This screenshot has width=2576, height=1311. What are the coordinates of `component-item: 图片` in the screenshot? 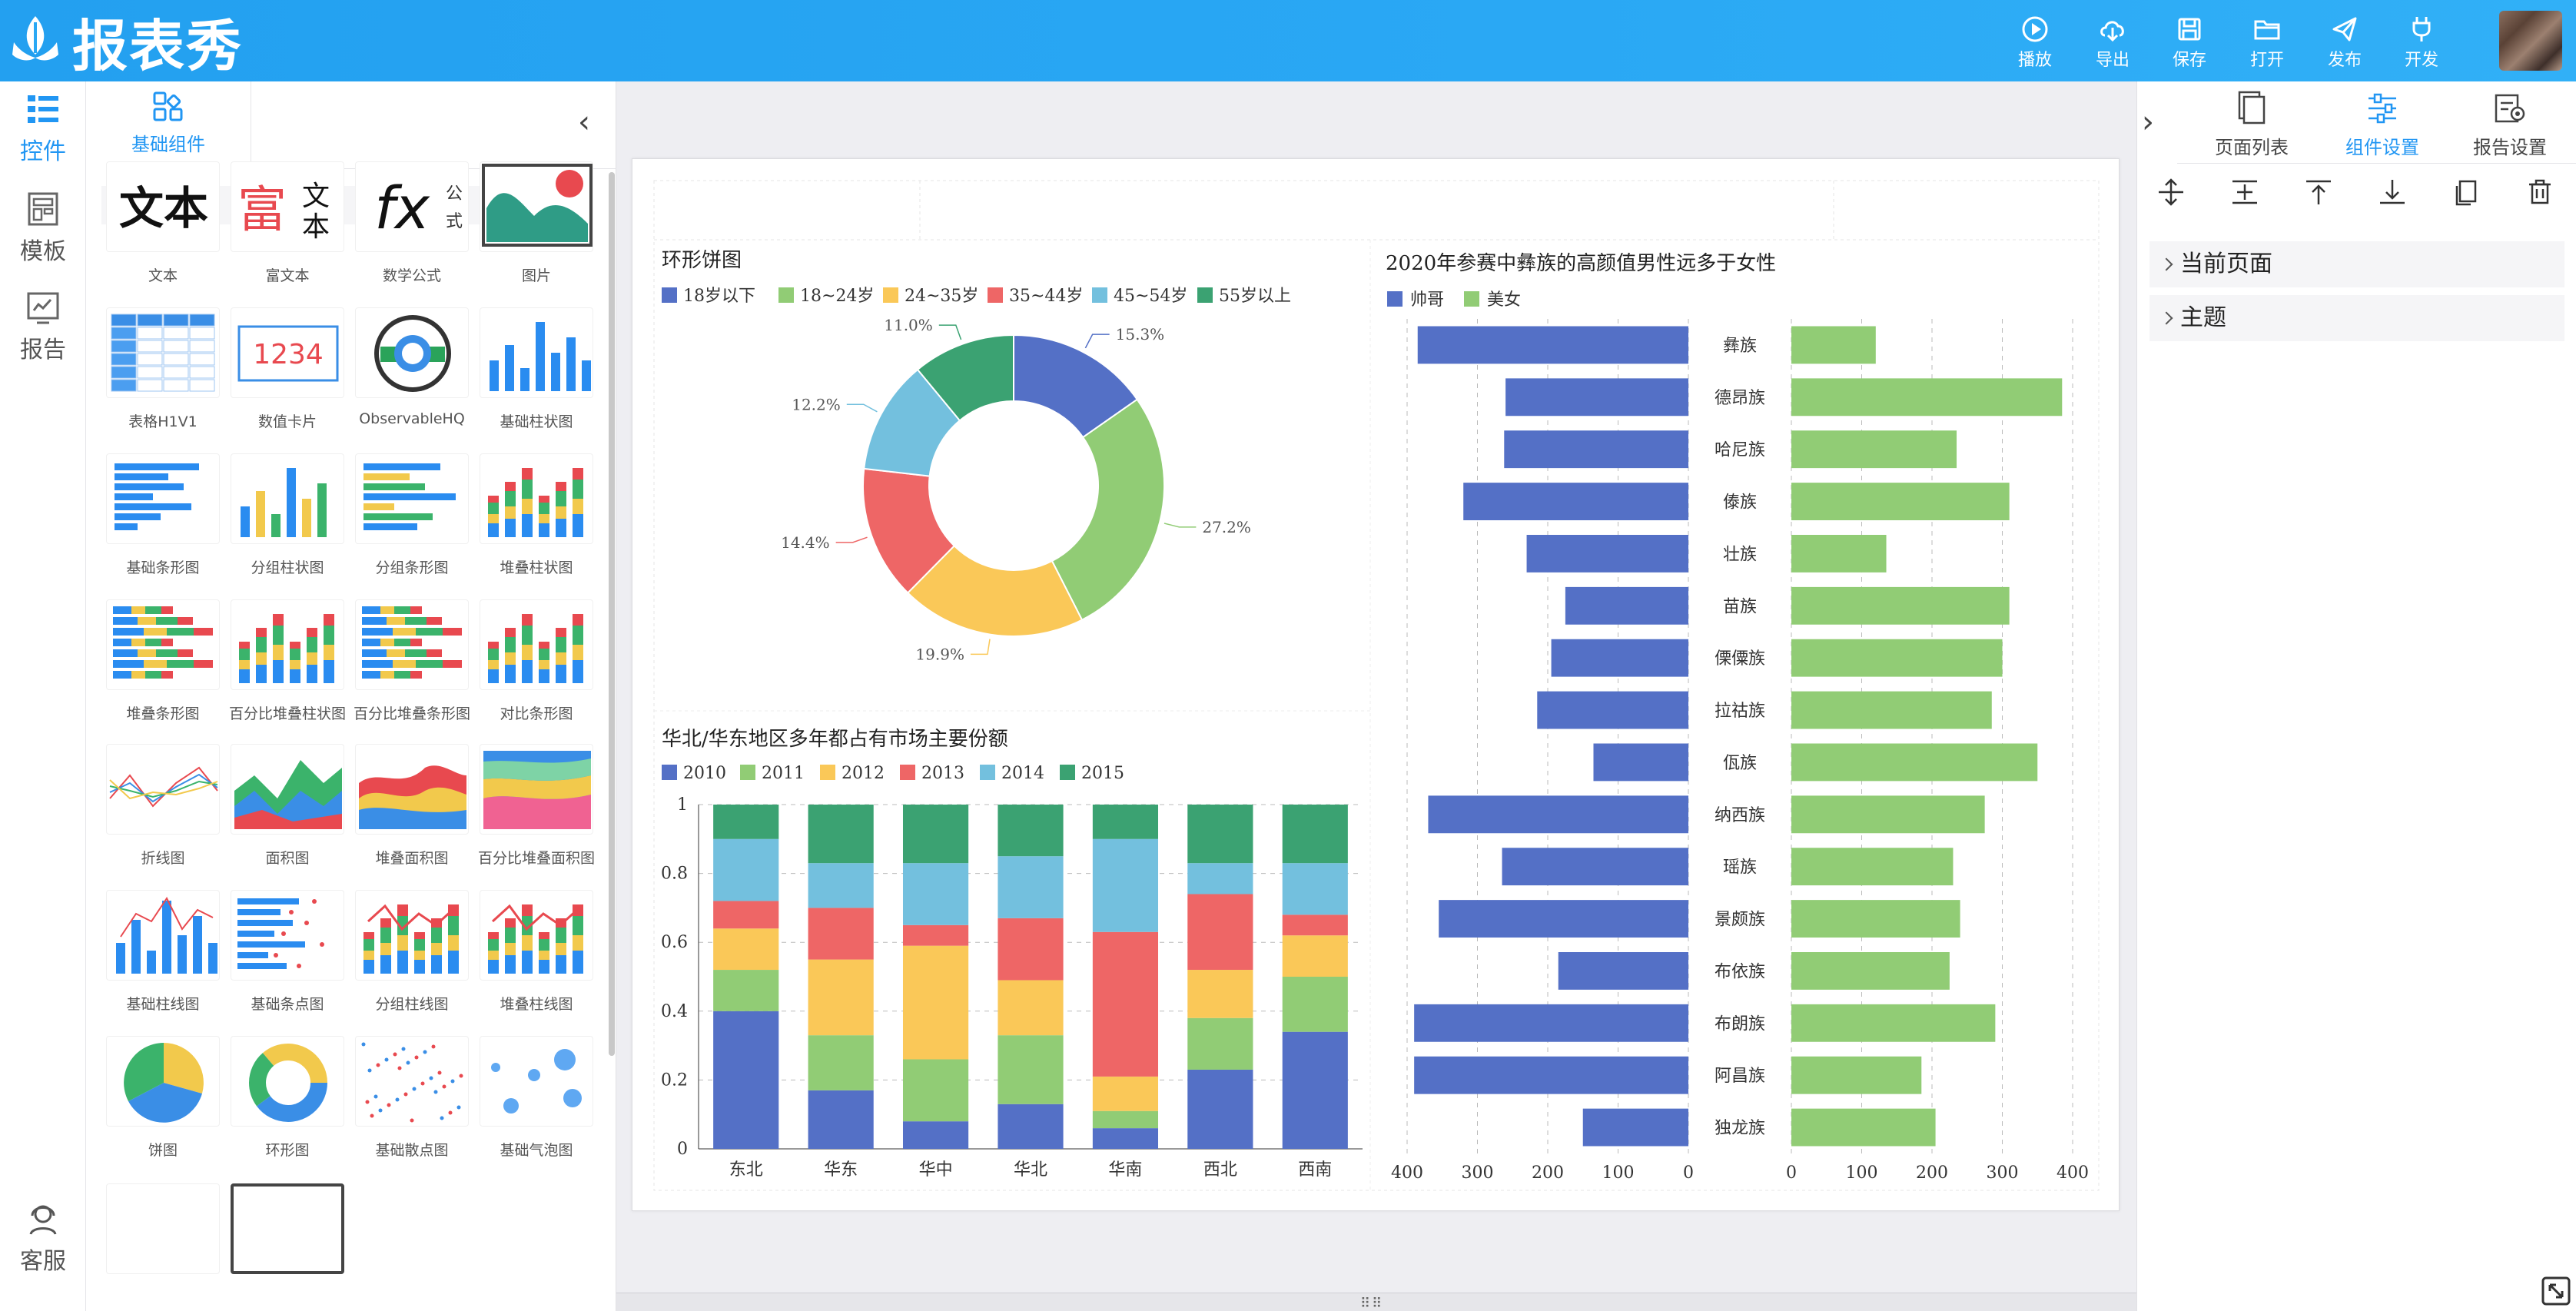 It's located at (536, 223).